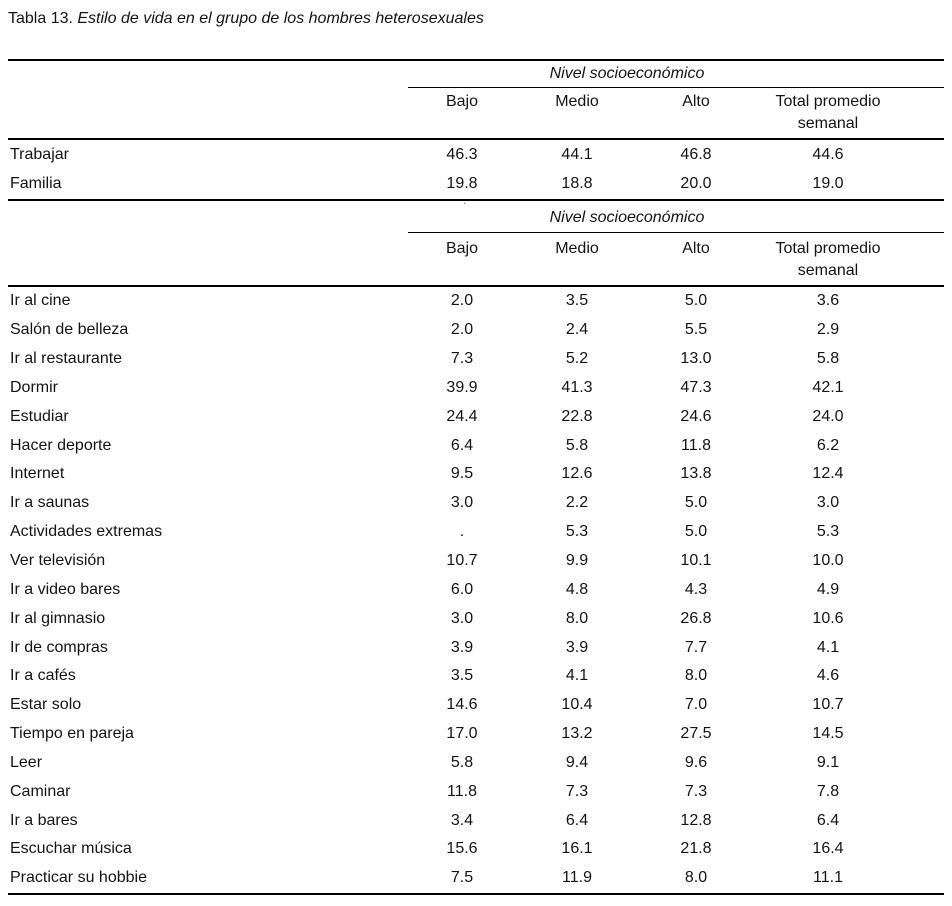 The image size is (952, 906). What do you see at coordinates (462, 676) in the screenshot?
I see `value-cell-bajo: 3.5` at bounding box center [462, 676].